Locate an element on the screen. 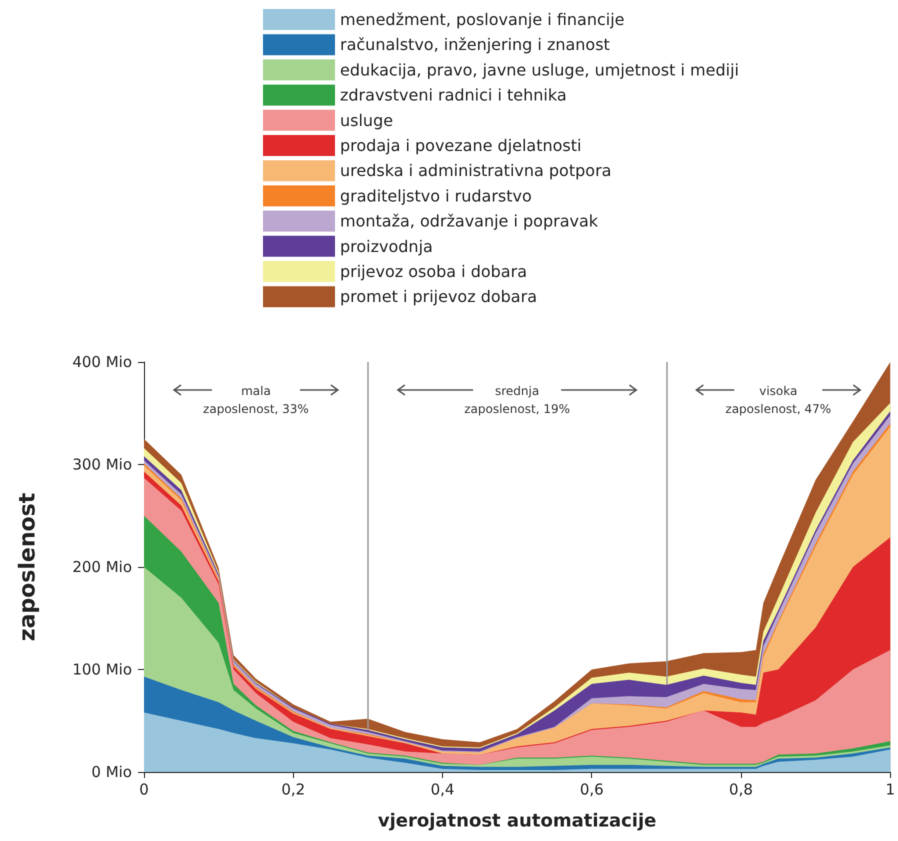 This screenshot has width=898, height=841. legend-label: proizvodnja is located at coordinates (386, 246).